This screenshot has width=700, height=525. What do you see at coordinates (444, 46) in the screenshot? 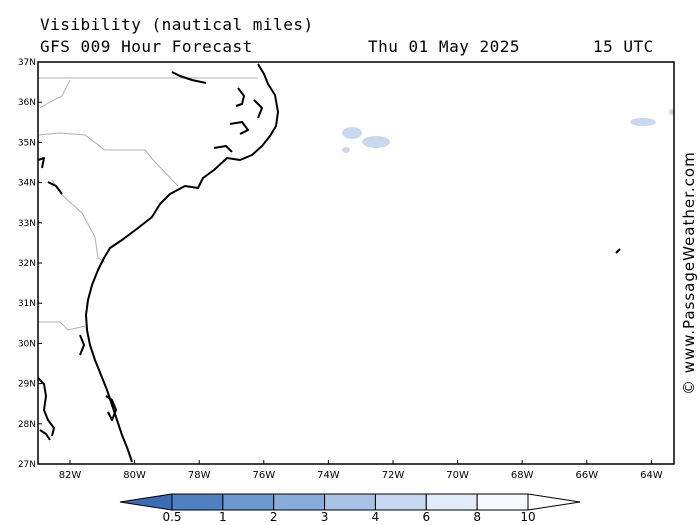
I see `forecast-date: Thu 01 May 2025` at bounding box center [444, 46].